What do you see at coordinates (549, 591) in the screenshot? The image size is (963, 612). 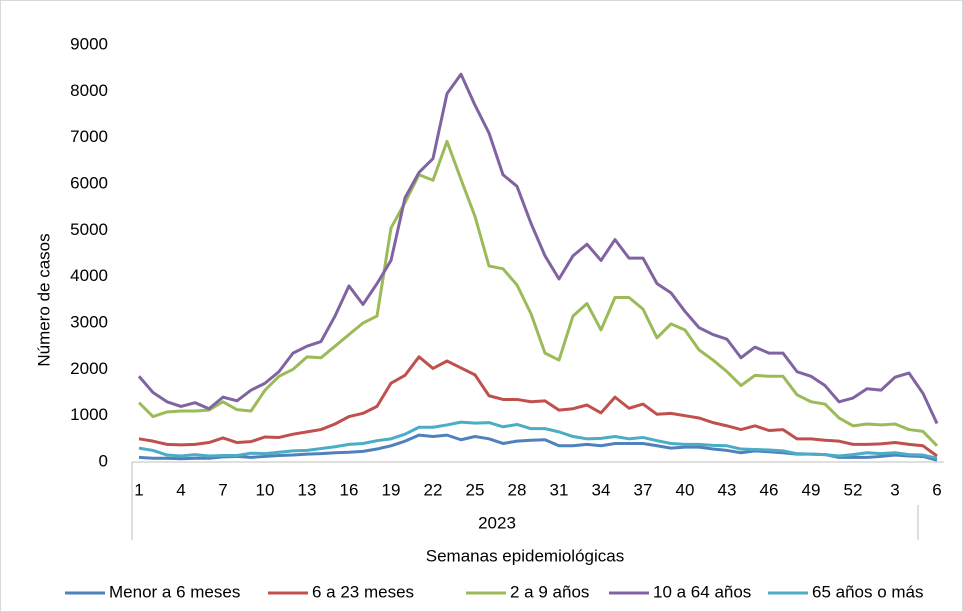 I see `legend-label: 2 a 9 años` at bounding box center [549, 591].